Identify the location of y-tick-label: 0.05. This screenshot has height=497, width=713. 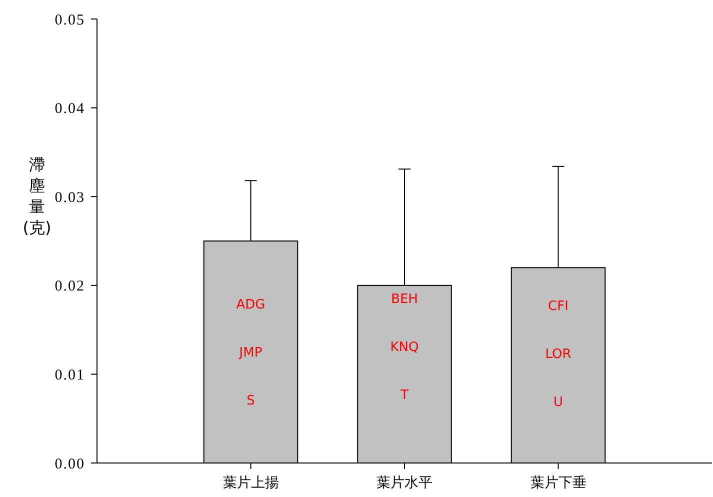
(69, 20).